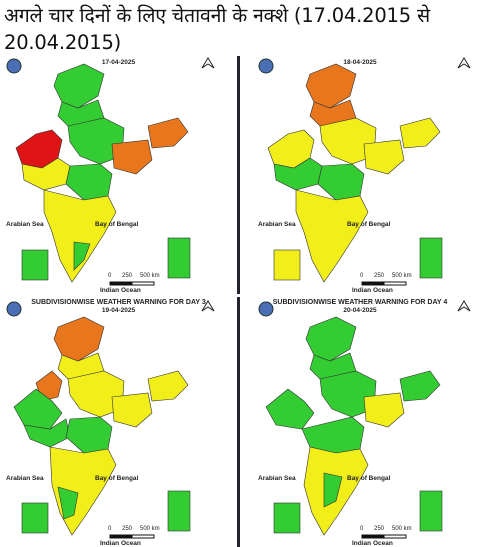 Image resolution: width=480 pixels, height=547 pixels. Describe the element at coordinates (132, 157) in the screenshot. I see `region-east-orange` at that location.